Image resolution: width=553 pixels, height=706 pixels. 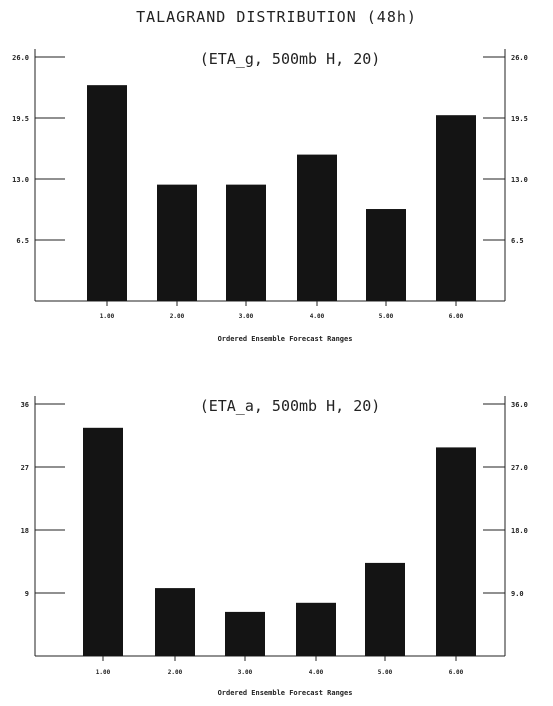 I want to click on y-tick-label-right: 19.5, so click(x=519, y=119).